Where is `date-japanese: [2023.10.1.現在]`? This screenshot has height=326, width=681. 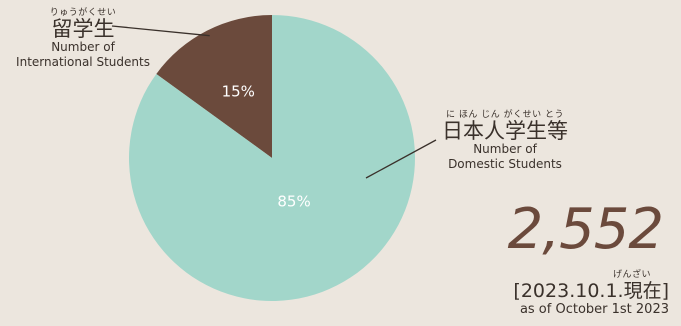 date-japanese: [2023.10.1.現在] is located at coordinates (591, 291).